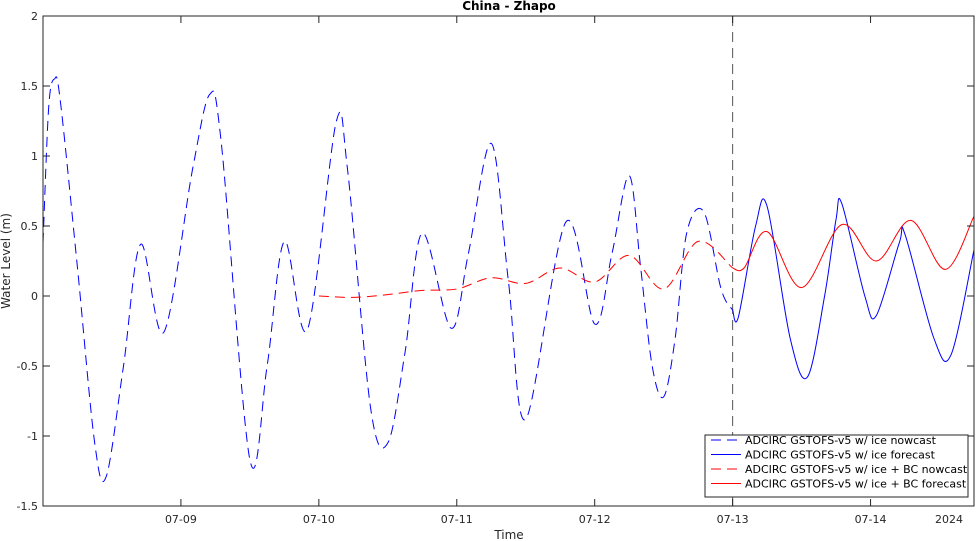 Image resolution: width=976 pixels, height=541 pixels. I want to click on series-line-adcirc-gstofs-v5-w-ice-bc-nowcast, so click(525, 269).